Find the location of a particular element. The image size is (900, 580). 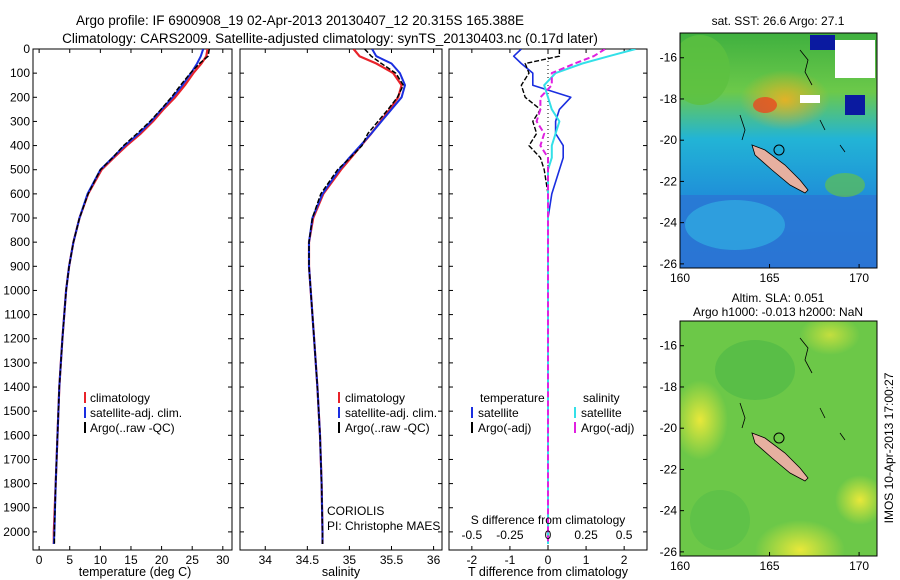

difference-series is located at coordinates (574, 296).